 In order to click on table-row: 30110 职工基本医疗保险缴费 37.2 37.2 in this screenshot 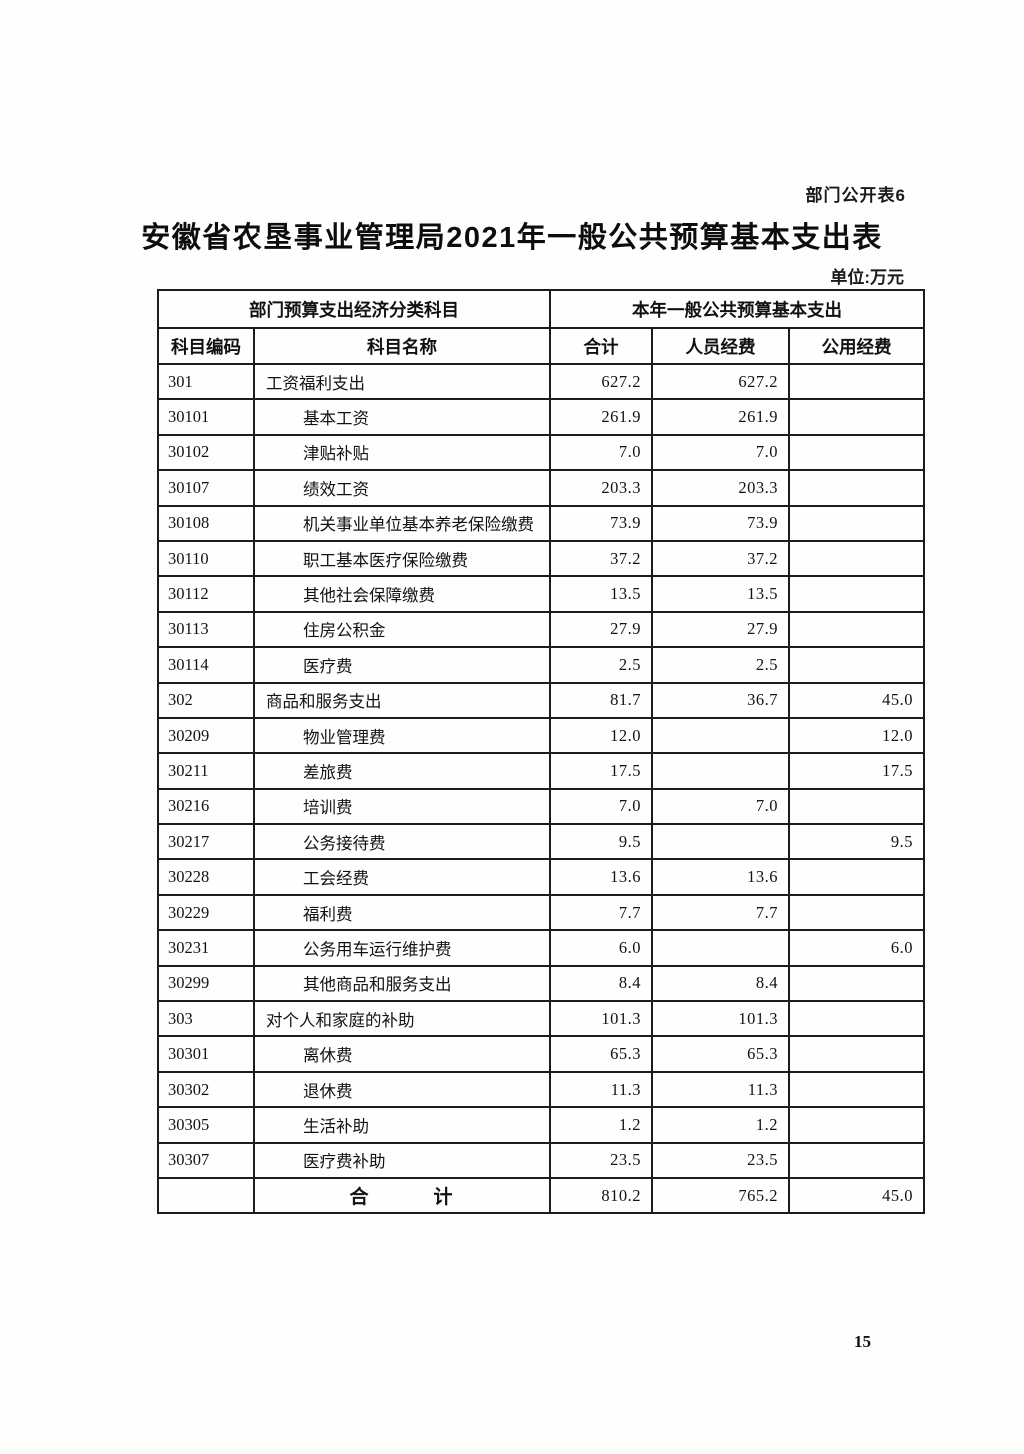, I will do `click(541, 558)`.